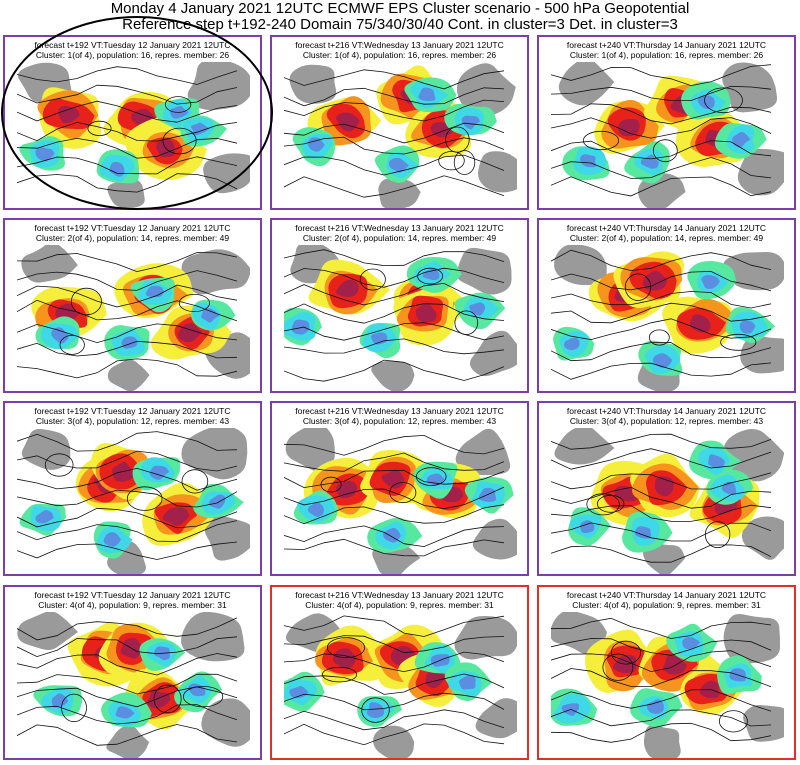 The image size is (800, 765). I want to click on highlight-ellipse, so click(137, 113).